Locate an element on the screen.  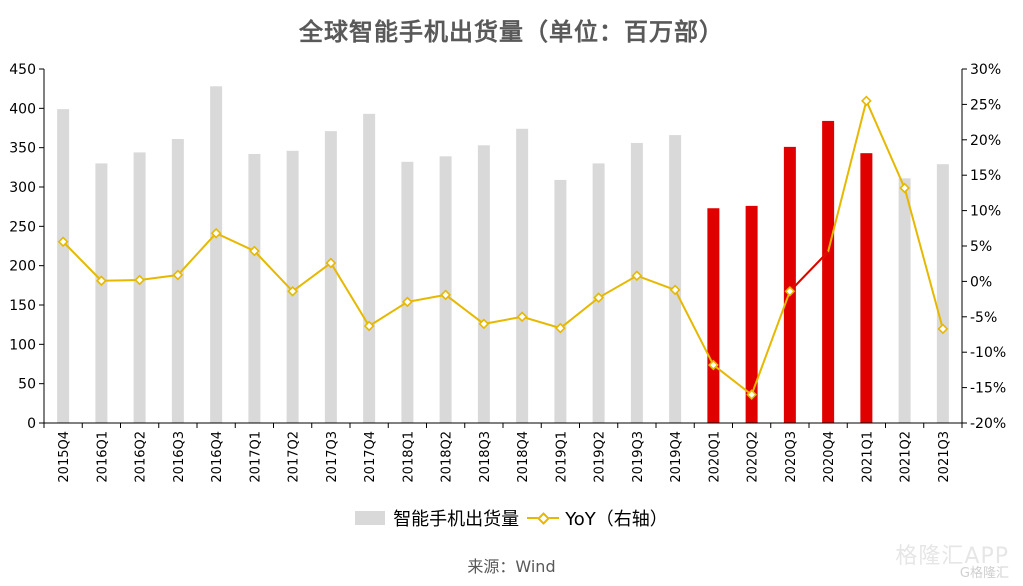
x-tick-label: 2016Q1 is located at coordinates (102, 457).